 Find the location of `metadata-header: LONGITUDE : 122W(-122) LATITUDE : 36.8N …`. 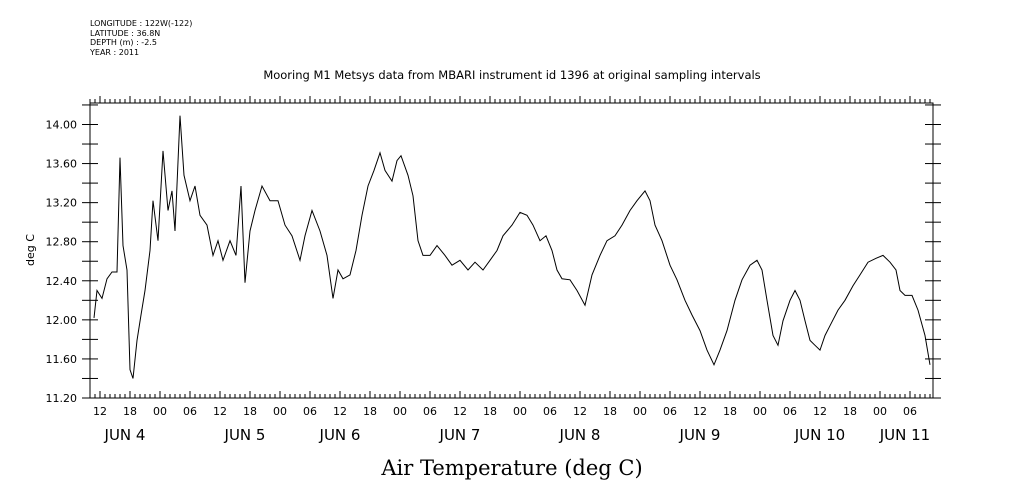

metadata-header: LONGITUDE : 122W(-122) LATITUDE : 36.8N … is located at coordinates (141, 38).